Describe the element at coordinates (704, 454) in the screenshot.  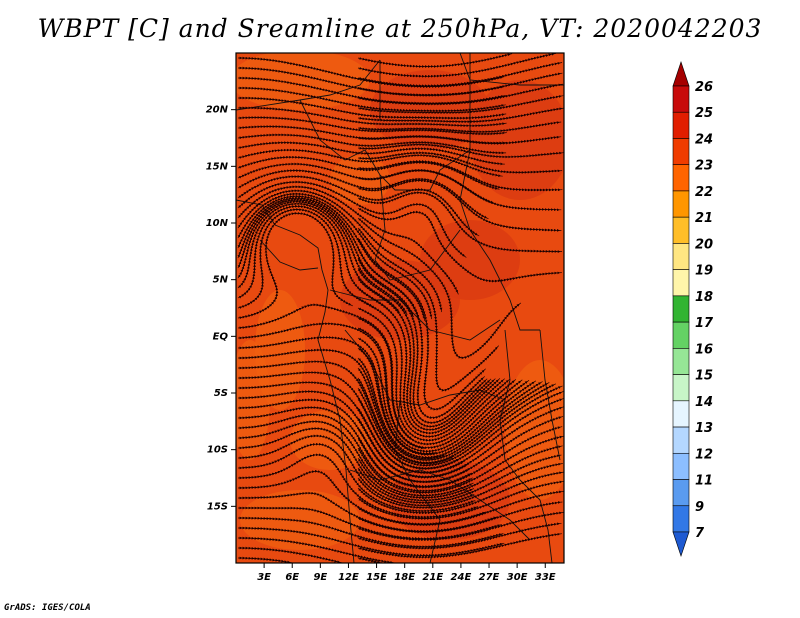
I see `colorbar-label: 12` at that location.